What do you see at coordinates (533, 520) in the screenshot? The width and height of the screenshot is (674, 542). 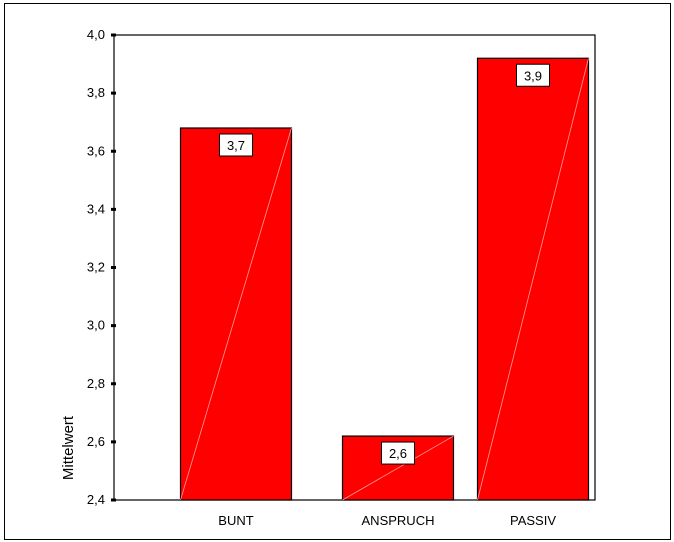 I see `x-category-label: PASSIV` at bounding box center [533, 520].